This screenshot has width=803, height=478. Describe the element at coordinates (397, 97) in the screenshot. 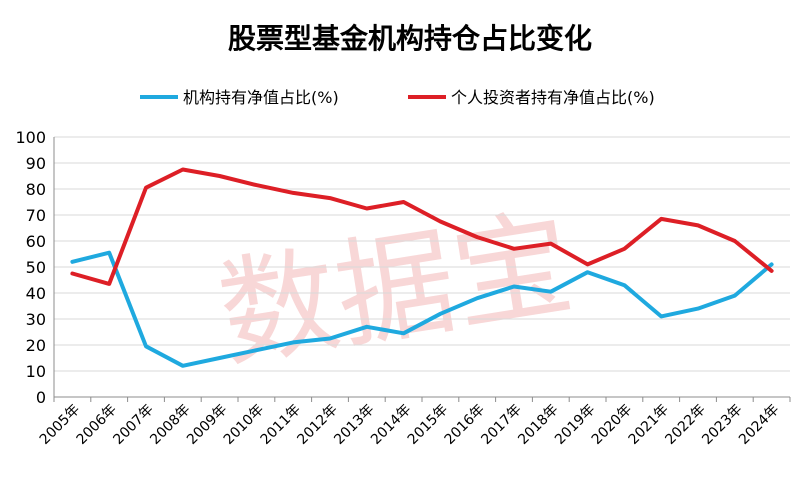

I see `legend: 机构持有净值占比(%) 个人投资者持有净值占比(%)` at that location.